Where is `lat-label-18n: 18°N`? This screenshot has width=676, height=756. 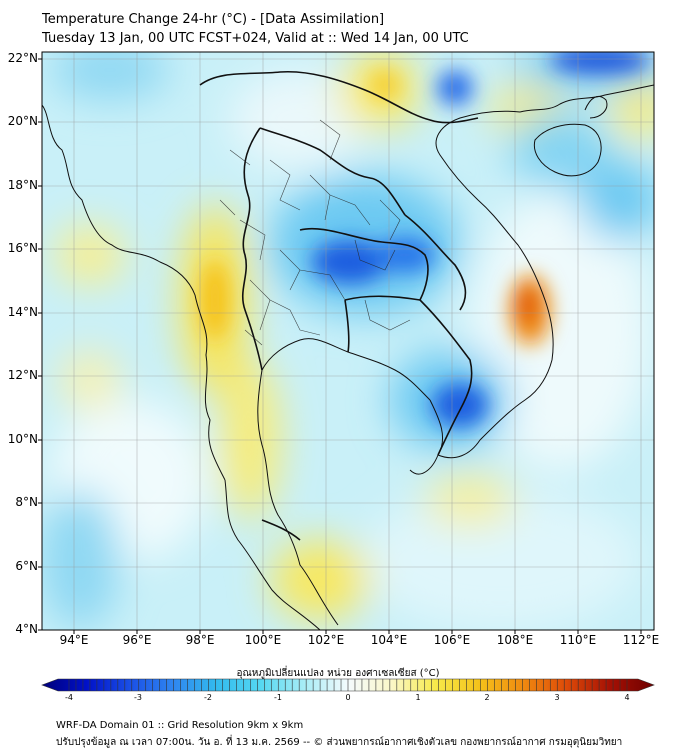 lat-label-18n: 18°N is located at coordinates (22, 185).